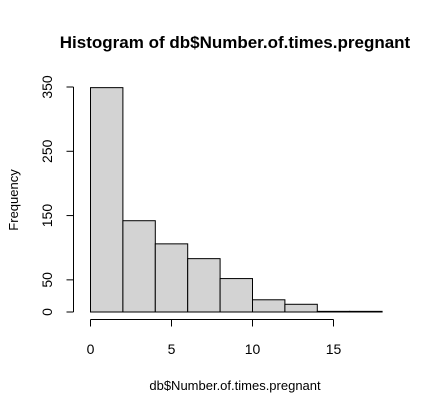 Image resolution: width=434 pixels, height=418 pixels. What do you see at coordinates (47, 312) in the screenshot?
I see `y-tick-label-0: 0` at bounding box center [47, 312].